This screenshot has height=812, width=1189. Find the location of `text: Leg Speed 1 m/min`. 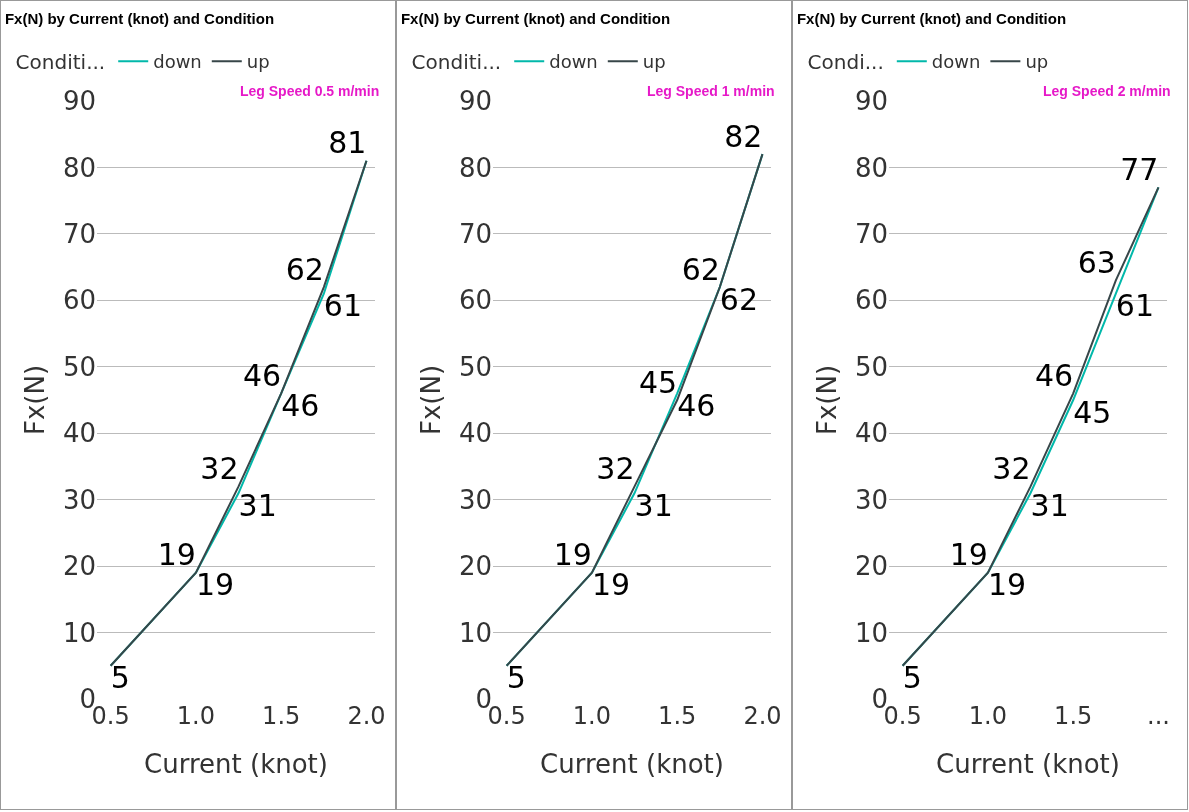

text: Leg Speed 1 m/min is located at coordinates (711, 91).